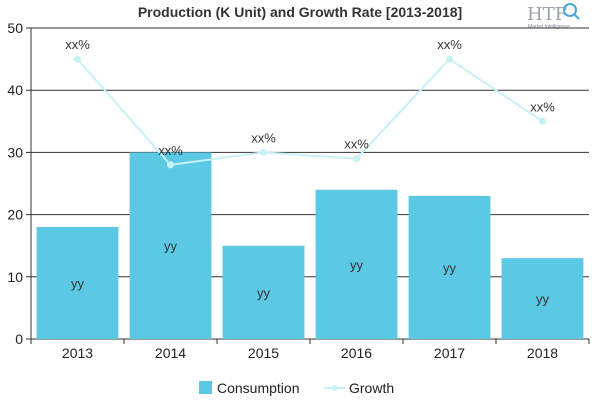  Describe the element at coordinates (547, 14) in the screenshot. I see `logo-text: HTF` at that location.